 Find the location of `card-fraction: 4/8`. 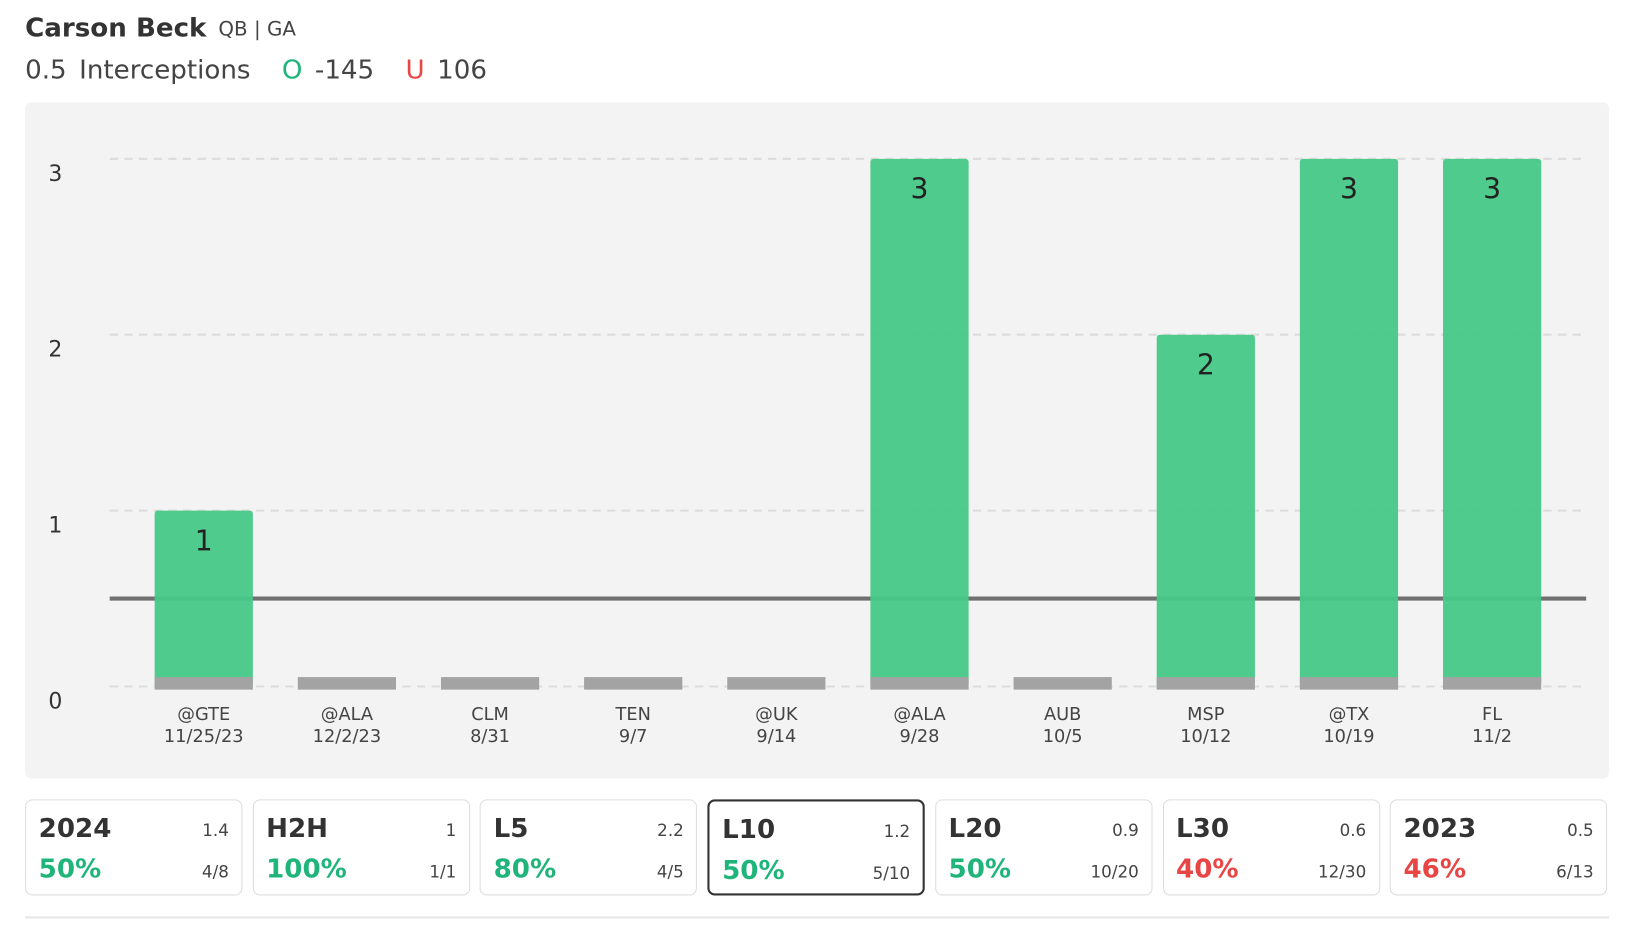

card-fraction: 4/8 is located at coordinates (215, 872).